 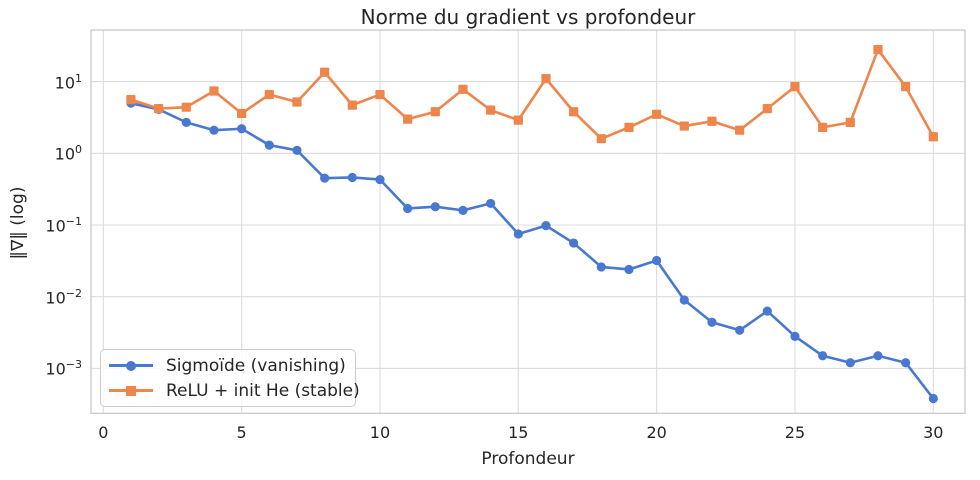 I want to click on x-tick-label: 30, so click(x=933, y=432).